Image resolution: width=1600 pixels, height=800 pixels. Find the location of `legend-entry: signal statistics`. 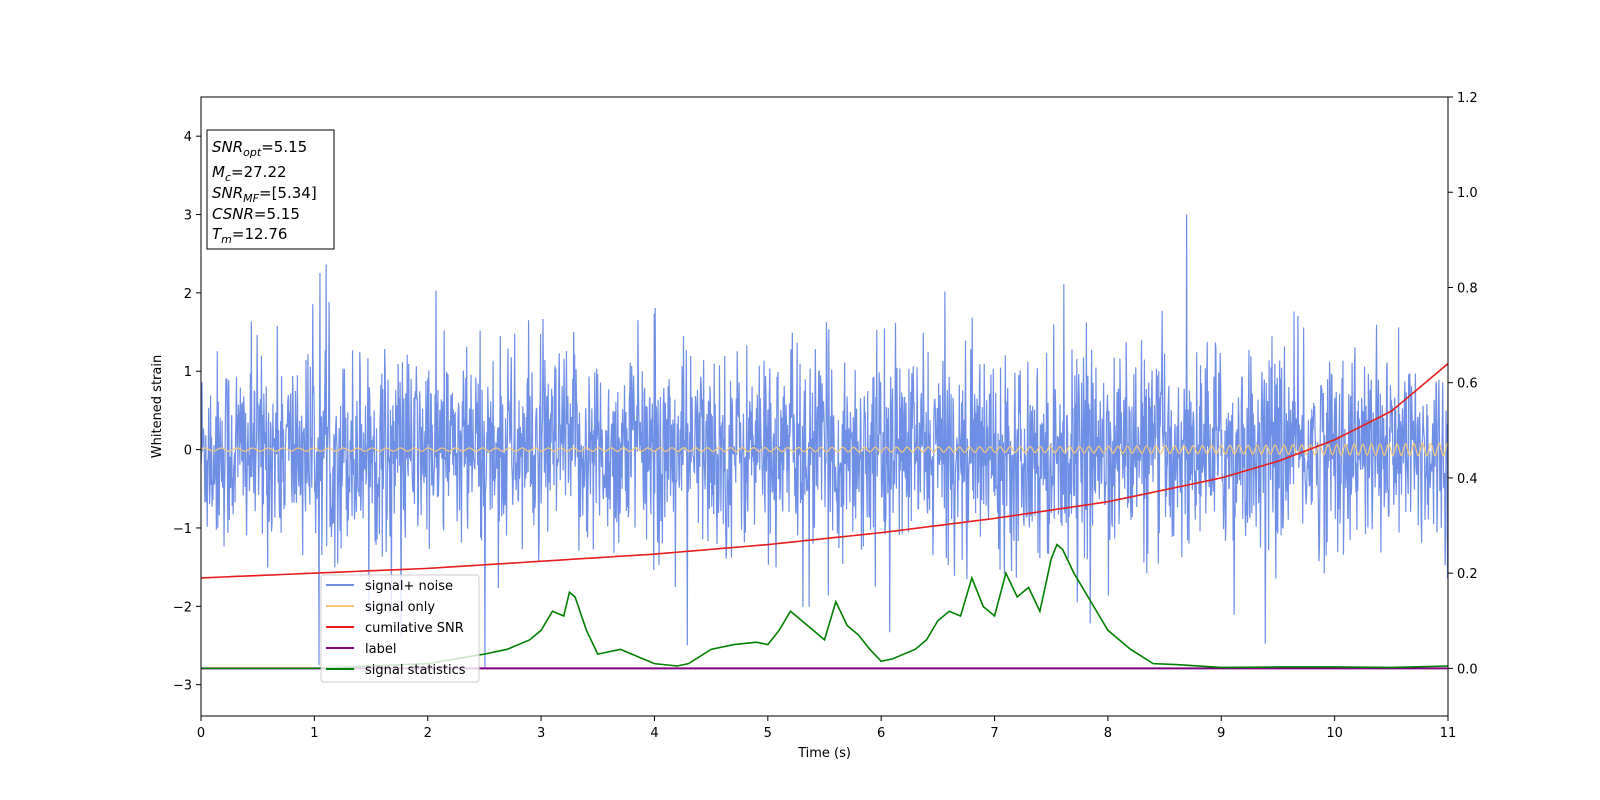

legend-entry: signal statistics is located at coordinates (415, 670).